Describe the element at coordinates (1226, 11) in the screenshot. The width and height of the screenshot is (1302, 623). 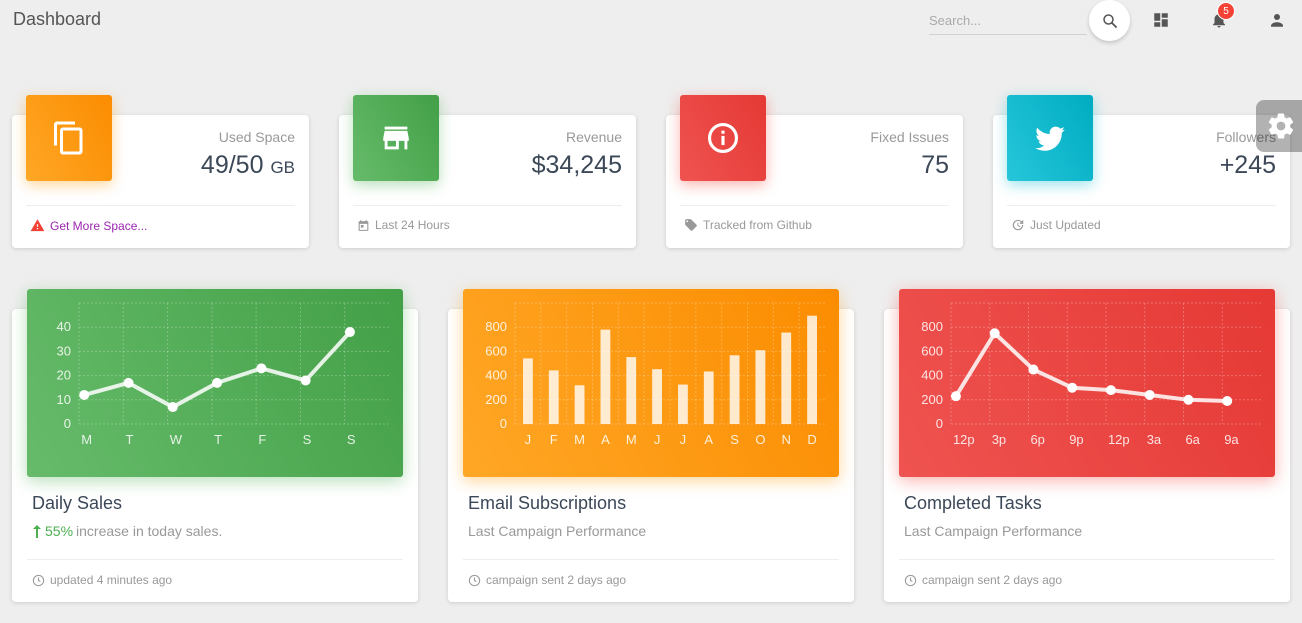
I see `notification-badge: 5` at that location.